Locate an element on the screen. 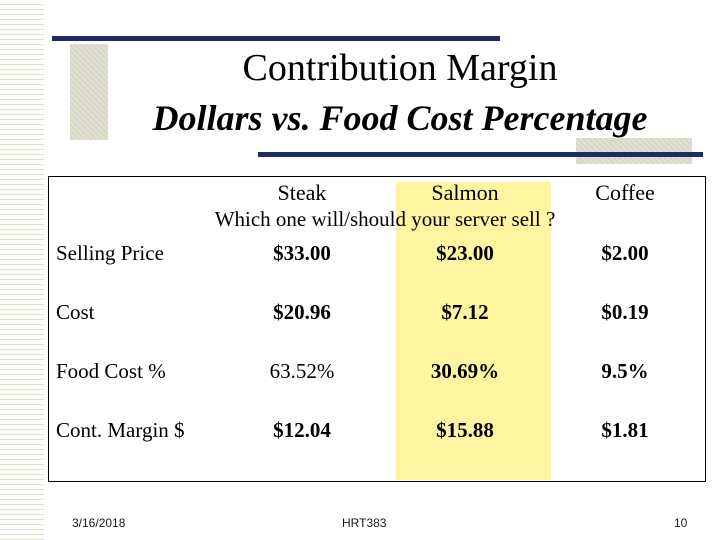 This screenshot has width=720, height=540. cell-salmon-food-cost-percent: 30.69% is located at coordinates (465, 371).